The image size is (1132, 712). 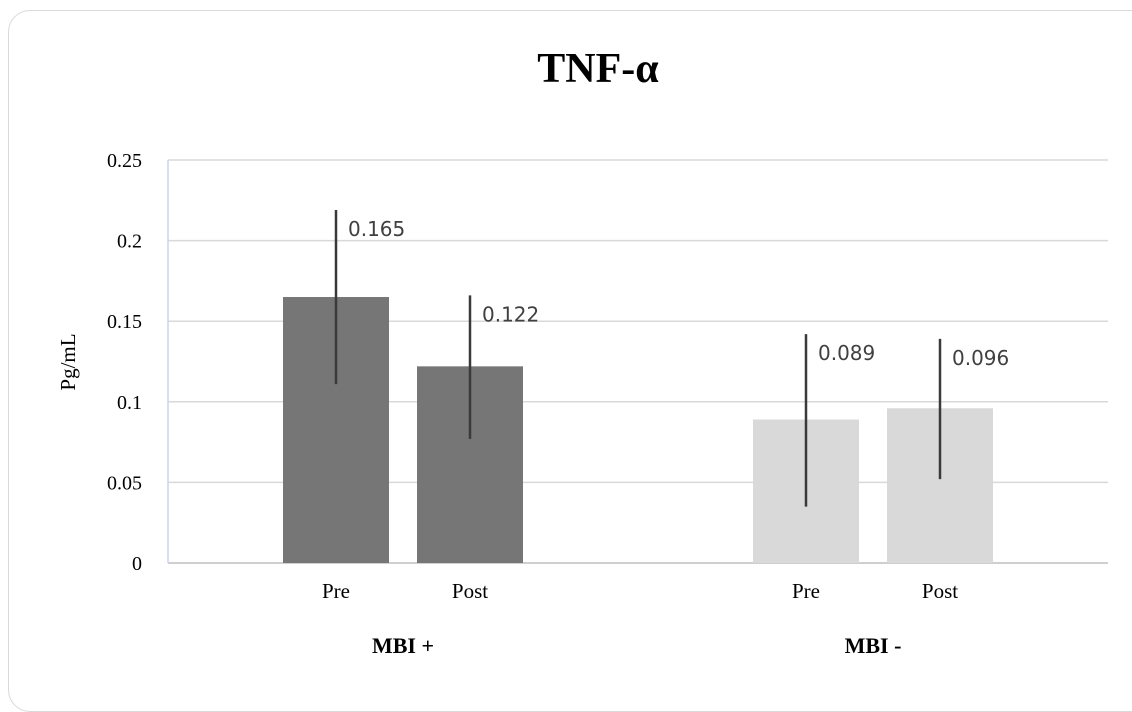 I want to click on y-tick-label: 0.2, so click(x=129, y=242).